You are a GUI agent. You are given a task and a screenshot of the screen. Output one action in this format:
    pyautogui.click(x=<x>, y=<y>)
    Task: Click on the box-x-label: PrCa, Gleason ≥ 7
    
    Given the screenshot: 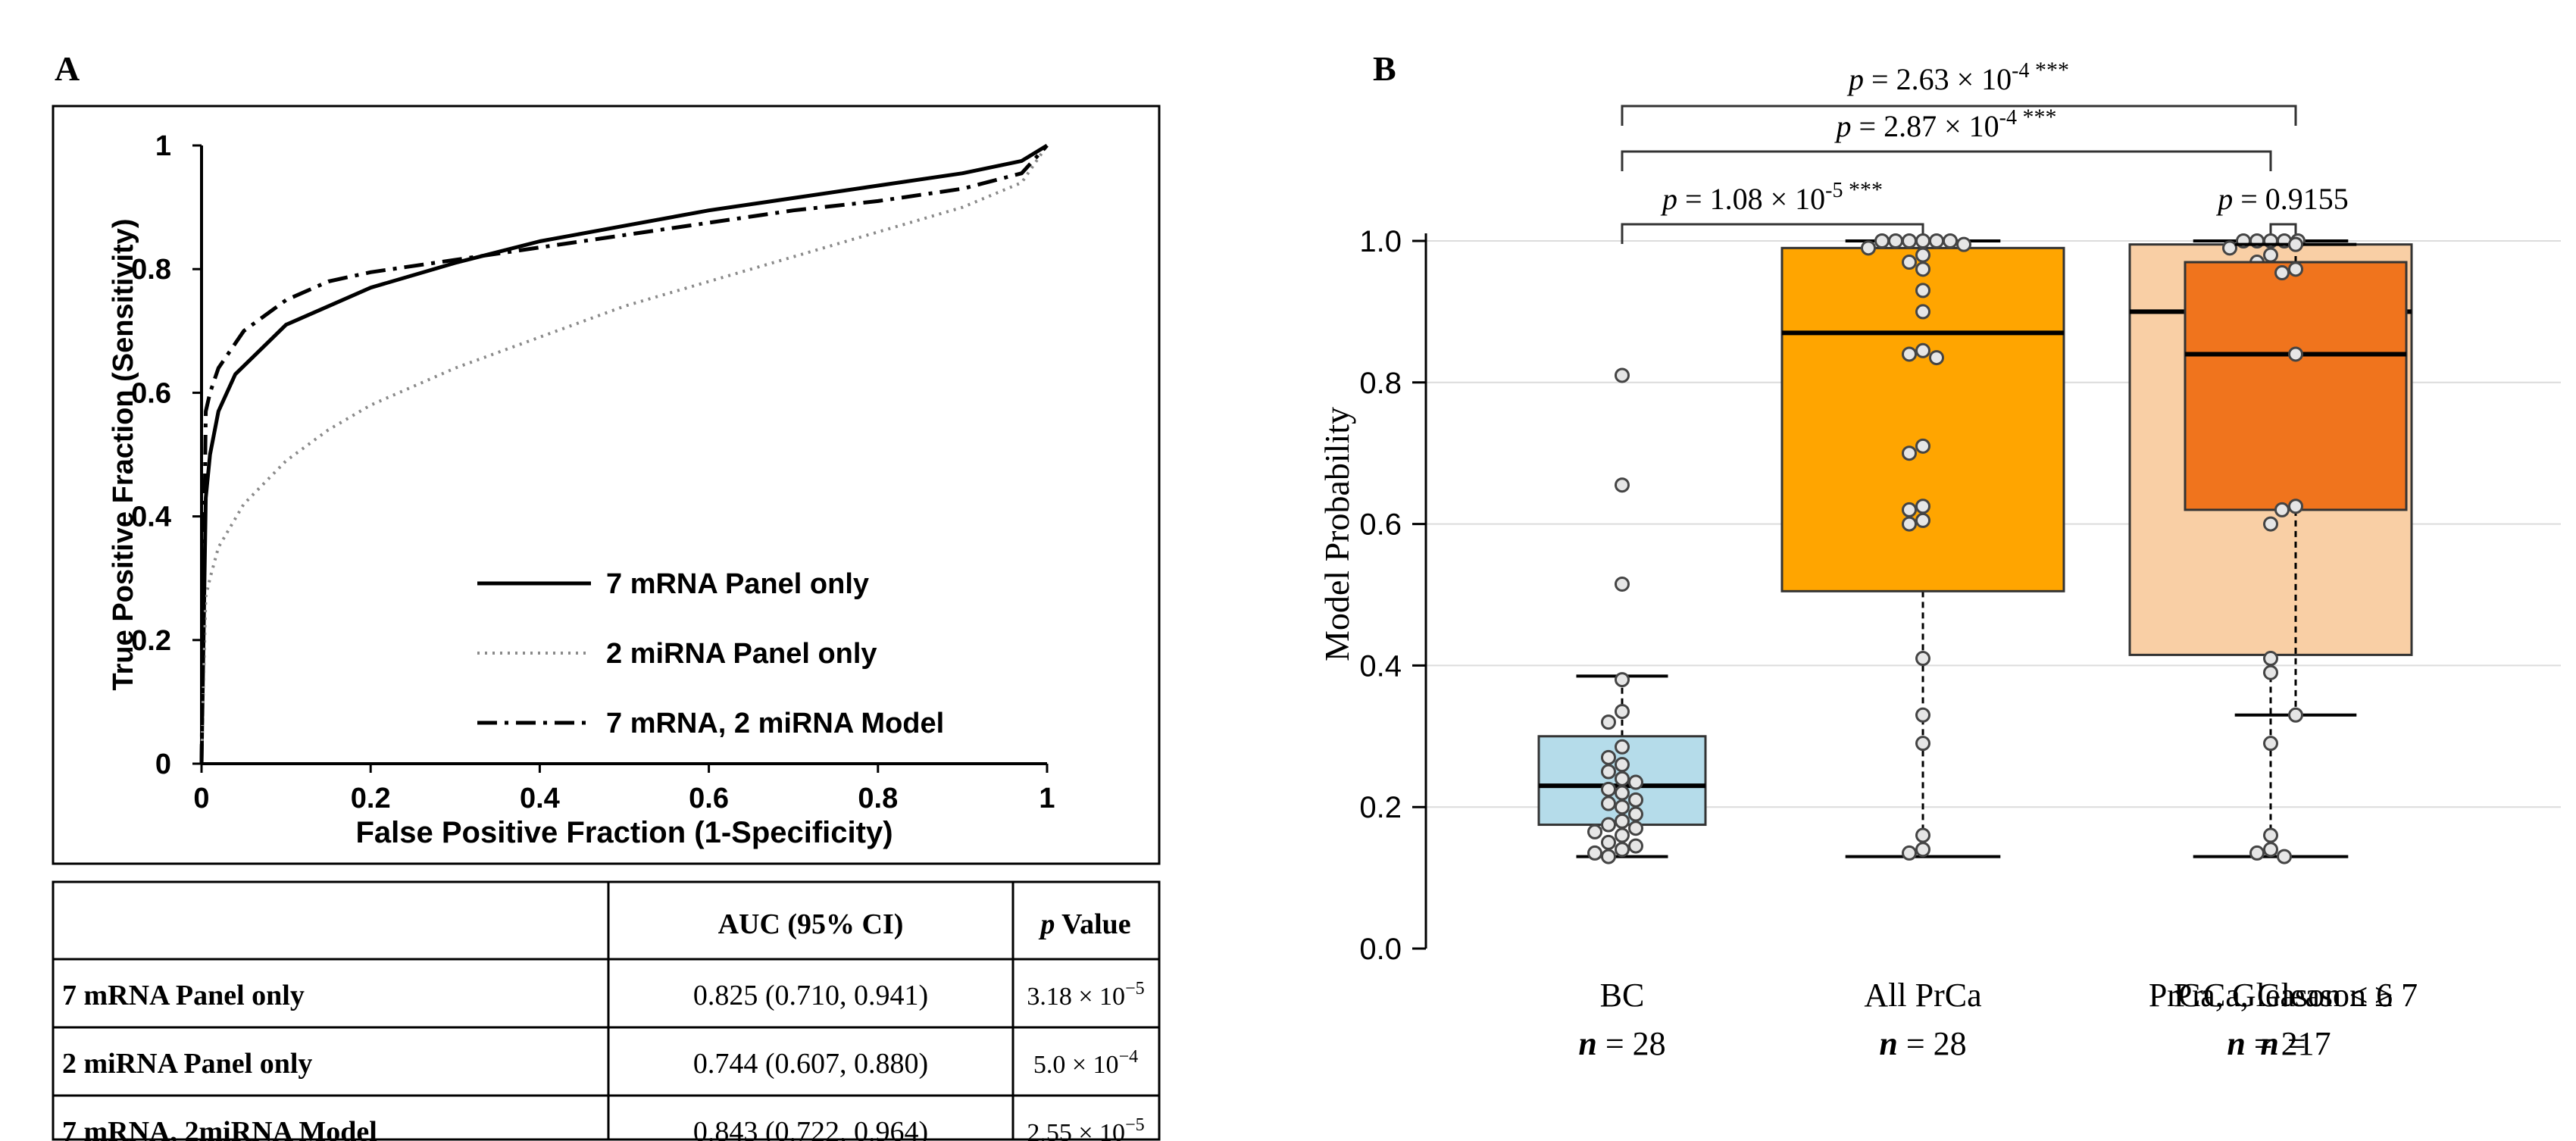 What is the action you would take?
    pyautogui.click(x=2296, y=996)
    